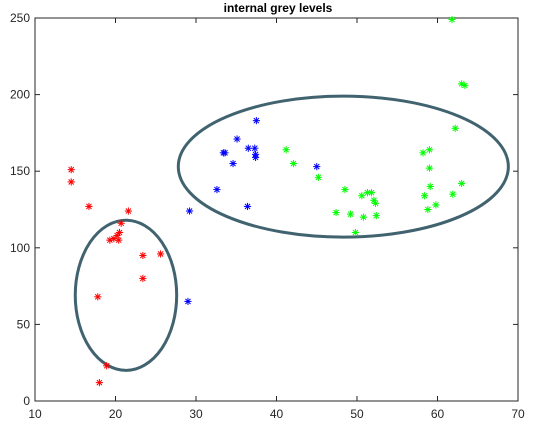 This screenshot has width=534, height=433. Describe the element at coordinates (196, 414) in the screenshot. I see `x-tick-label: 30` at that location.